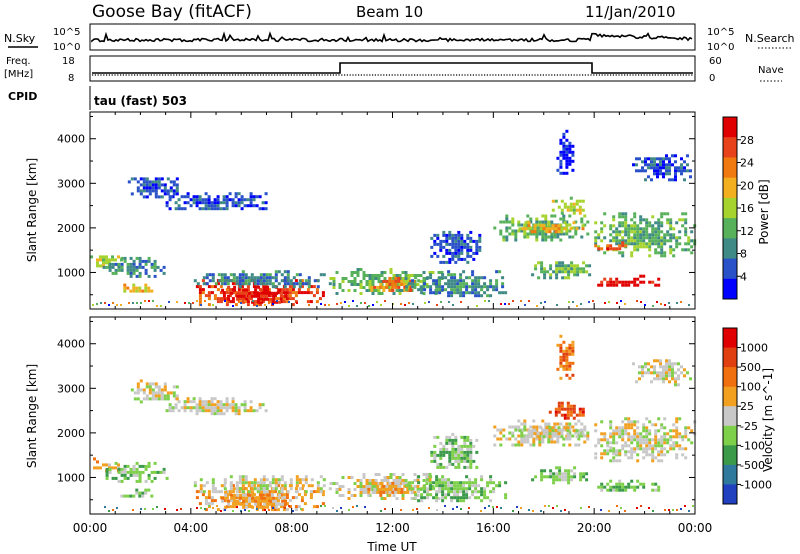 This screenshot has width=800, height=554. What do you see at coordinates (756, 484) in the screenshot?
I see `colorbar-tick-label: -1000` at bounding box center [756, 484].